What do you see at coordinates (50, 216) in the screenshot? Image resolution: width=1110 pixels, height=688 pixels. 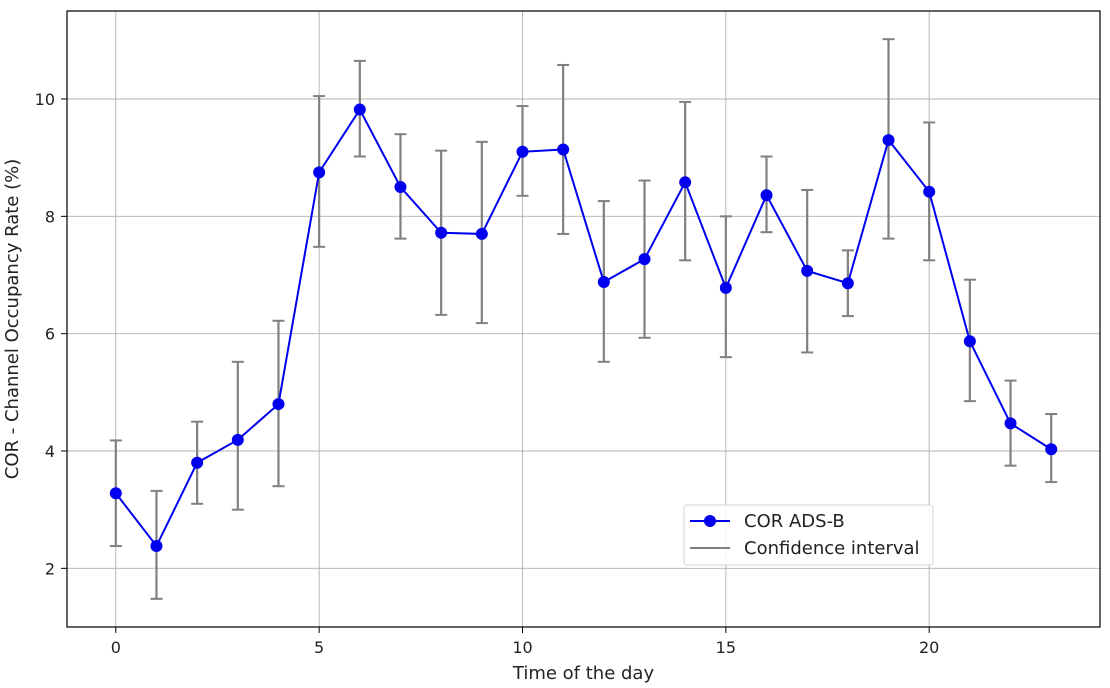 I see `y-tick-label: 8` at bounding box center [50, 216].